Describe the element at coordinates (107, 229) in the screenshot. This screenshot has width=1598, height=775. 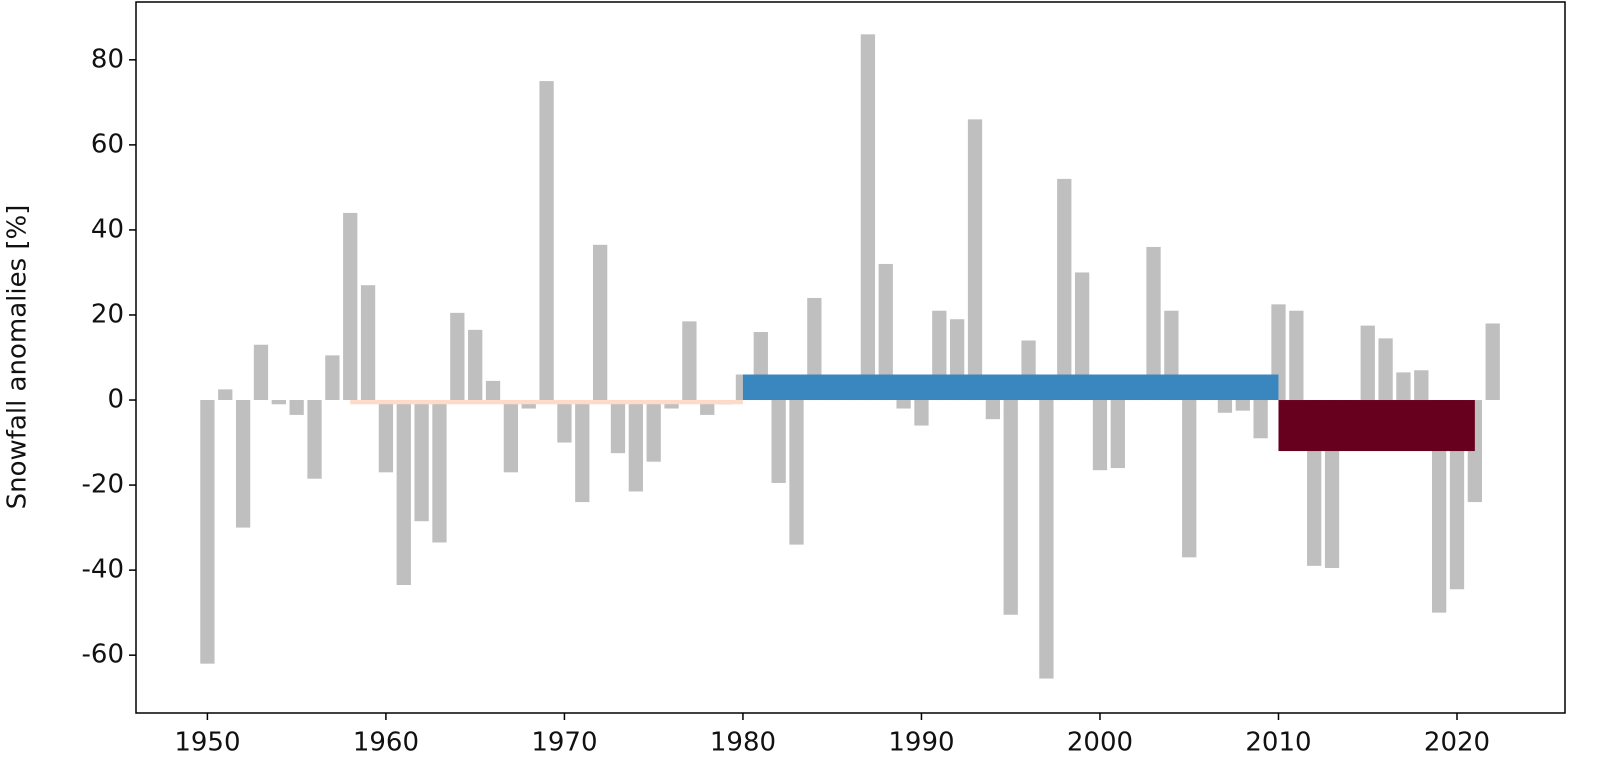
I see `y-tick-label: 40` at that location.